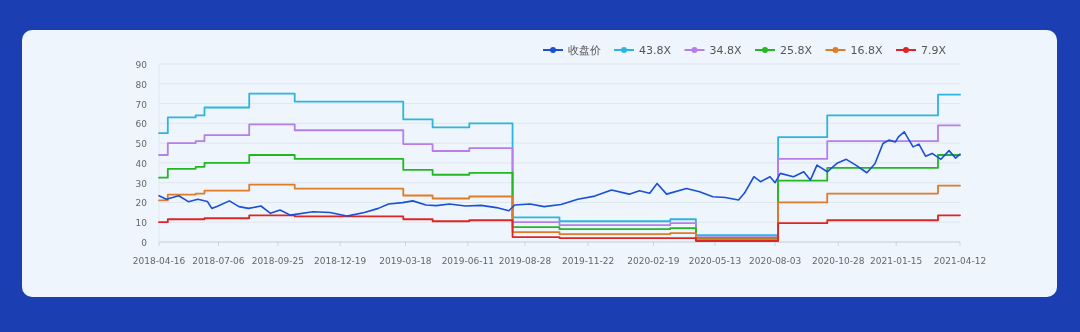  Describe the element at coordinates (525, 261) in the screenshot. I see `xtick-label: 2019-08-28` at that location.